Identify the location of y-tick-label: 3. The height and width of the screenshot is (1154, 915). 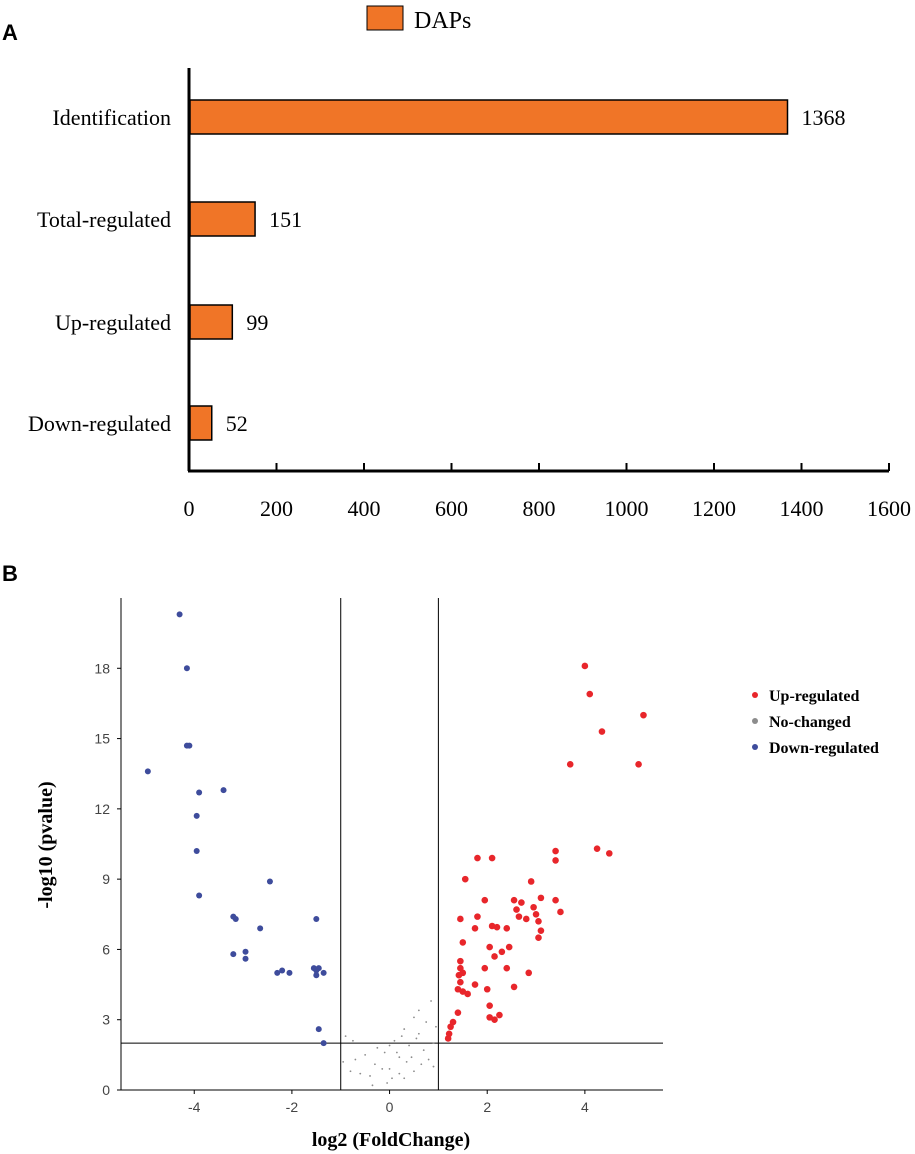
(106, 1020).